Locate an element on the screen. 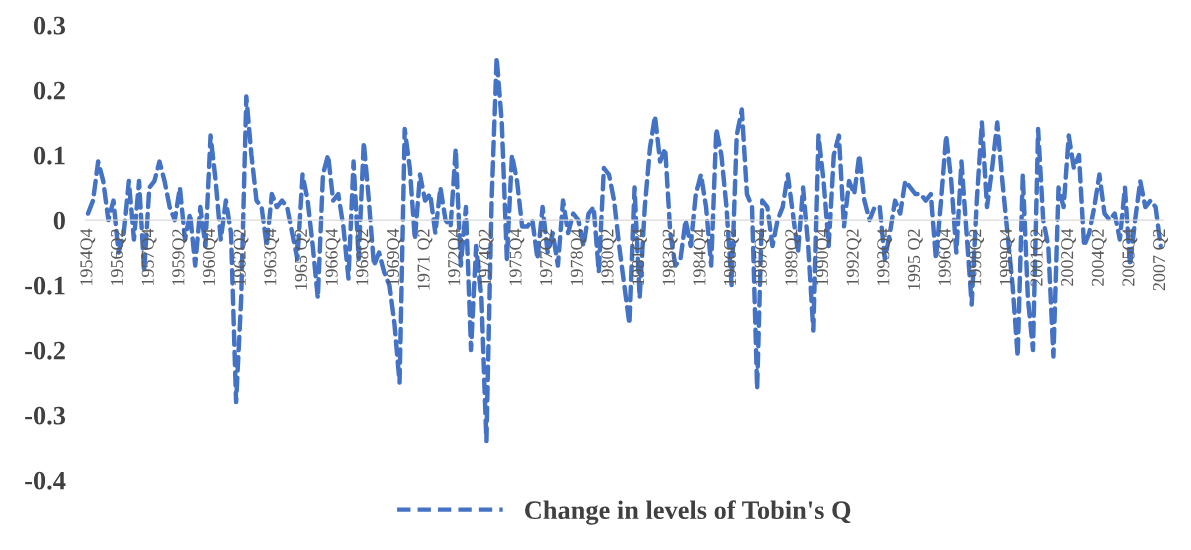 The height and width of the screenshot is (550, 1191). x-tick-label: 1980Q2 is located at coordinates (609, 257).